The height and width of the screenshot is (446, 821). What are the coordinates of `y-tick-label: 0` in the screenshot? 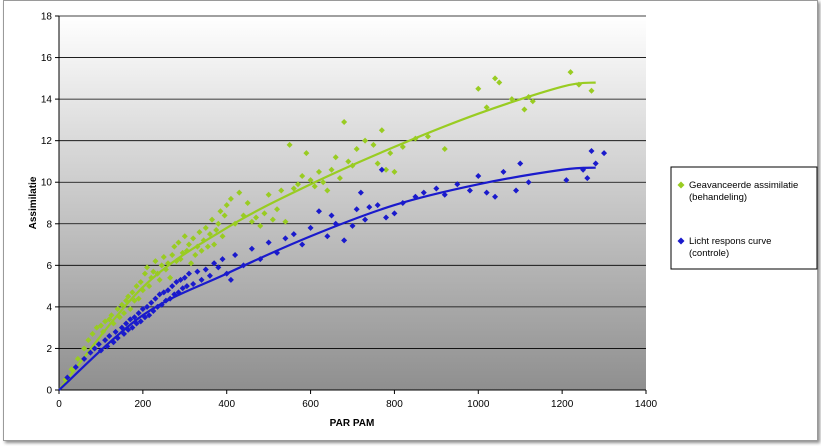 It's located at (49, 391).